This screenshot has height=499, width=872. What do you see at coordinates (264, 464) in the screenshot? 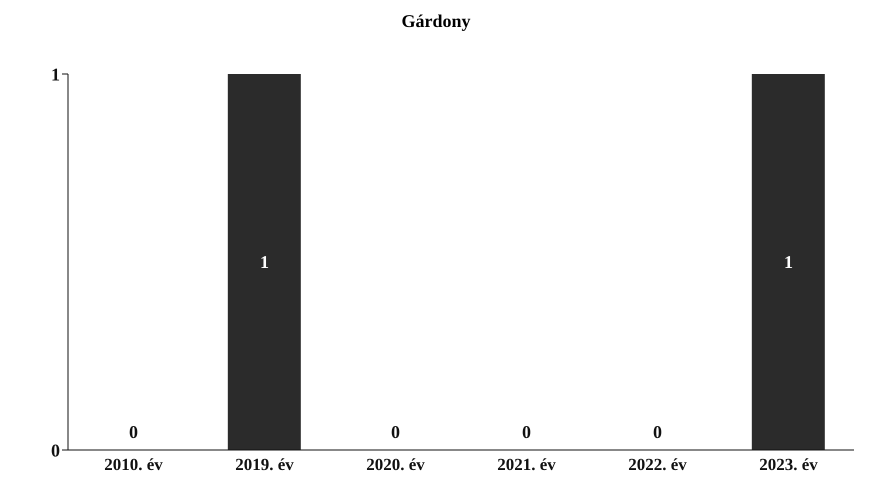
I see `x-tick-label: 2019. év` at bounding box center [264, 464].